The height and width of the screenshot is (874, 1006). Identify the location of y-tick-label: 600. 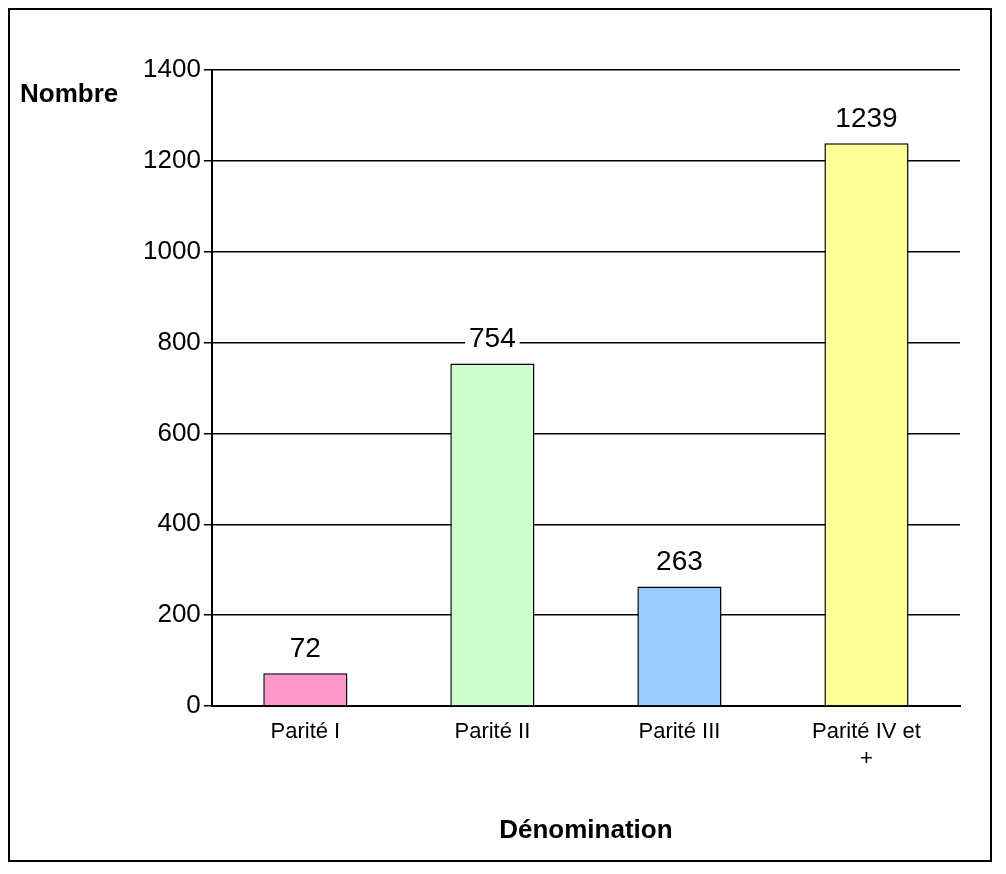
(179, 431).